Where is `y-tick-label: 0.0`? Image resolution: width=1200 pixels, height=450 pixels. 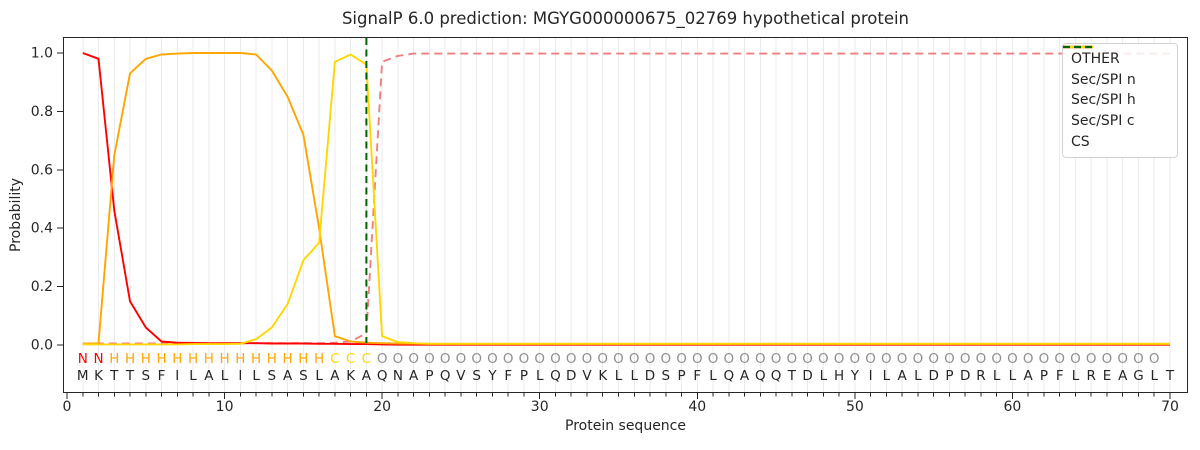
y-tick-label: 0.0 is located at coordinates (42, 346).